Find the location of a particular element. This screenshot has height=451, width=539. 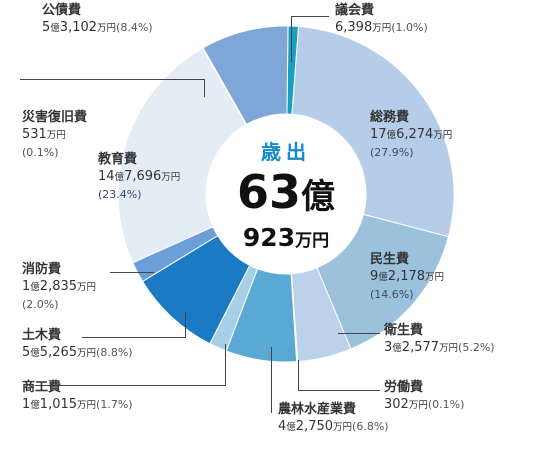

leader-line-gikai is located at coordinates (291, 39).